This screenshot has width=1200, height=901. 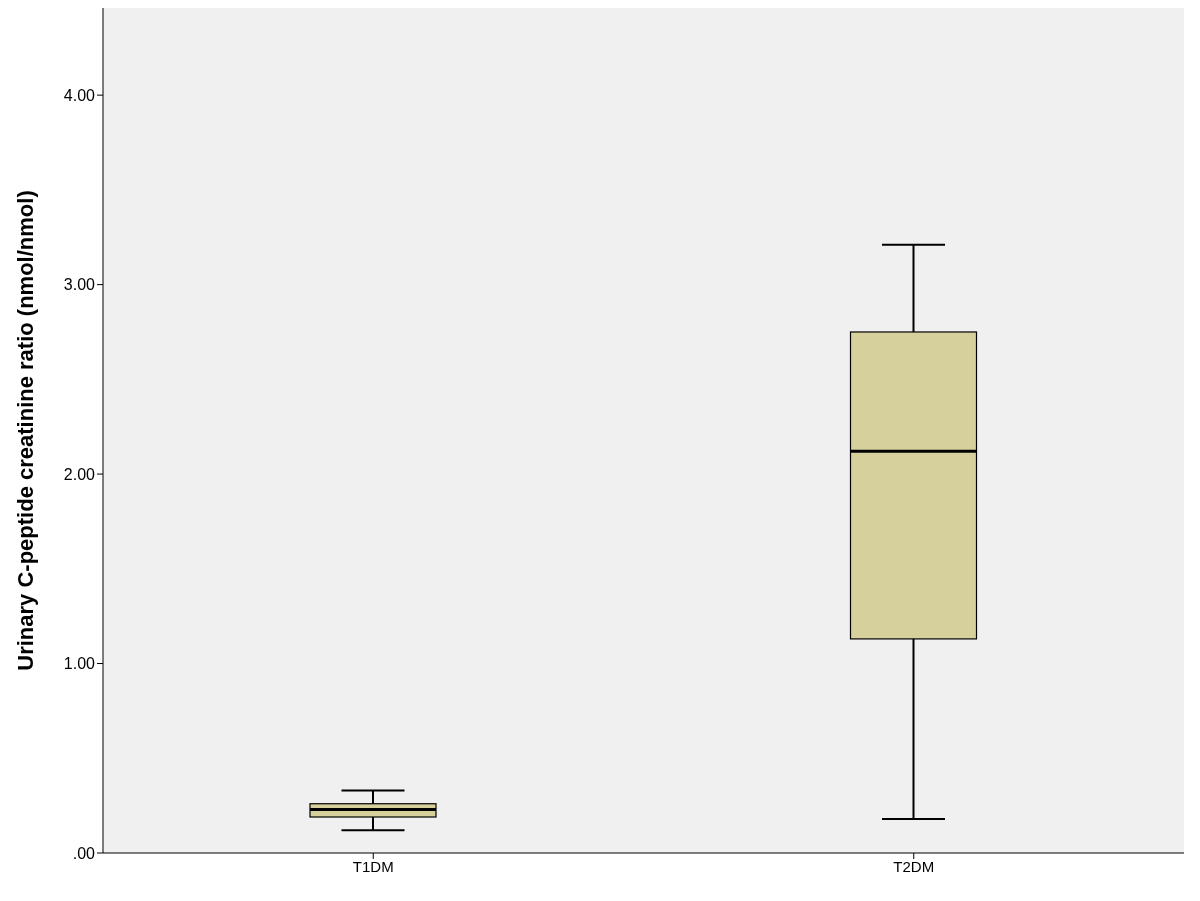 I want to click on y-tick-label: 2.00, so click(x=79, y=474).